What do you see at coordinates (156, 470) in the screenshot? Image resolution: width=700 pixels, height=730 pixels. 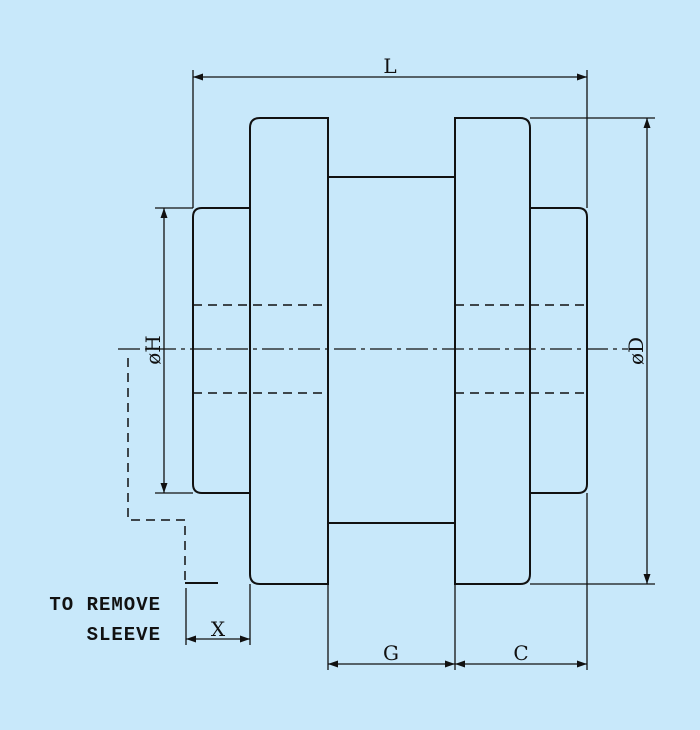 I see `sleeve-removal-outline` at bounding box center [156, 470].